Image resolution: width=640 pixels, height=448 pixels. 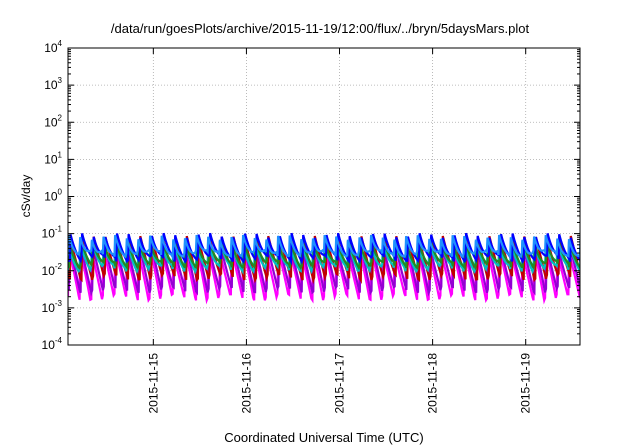 I want to click on y-tick-label: 10⁻³, so click(x=52, y=307).